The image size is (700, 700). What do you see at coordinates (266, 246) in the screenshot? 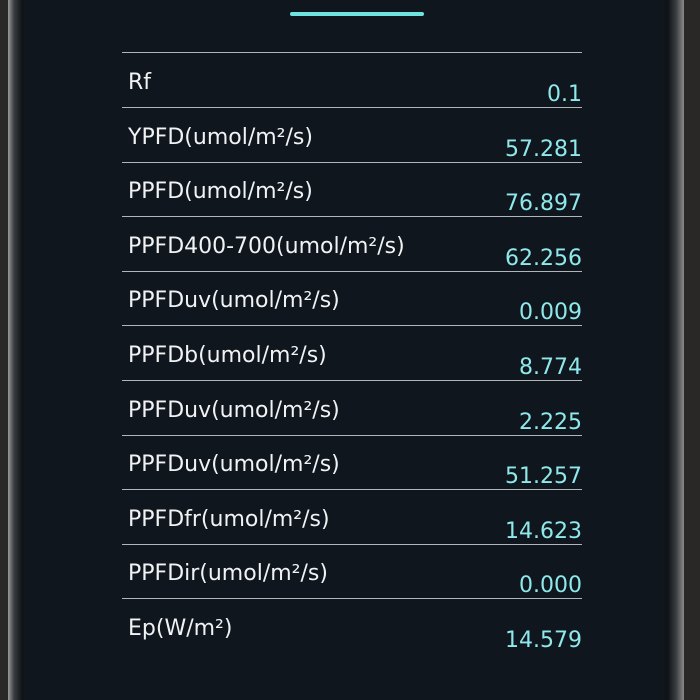
I see `row-label: PPFD400-700(umol/m²/s)` at bounding box center [266, 246].